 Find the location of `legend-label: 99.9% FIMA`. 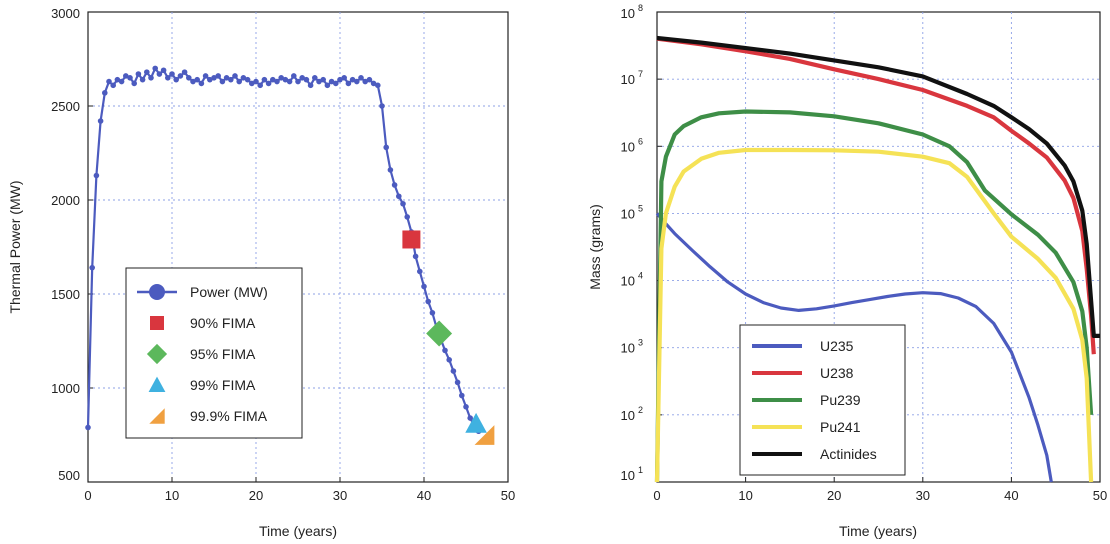

legend-label: 99.9% FIMA is located at coordinates (229, 416).